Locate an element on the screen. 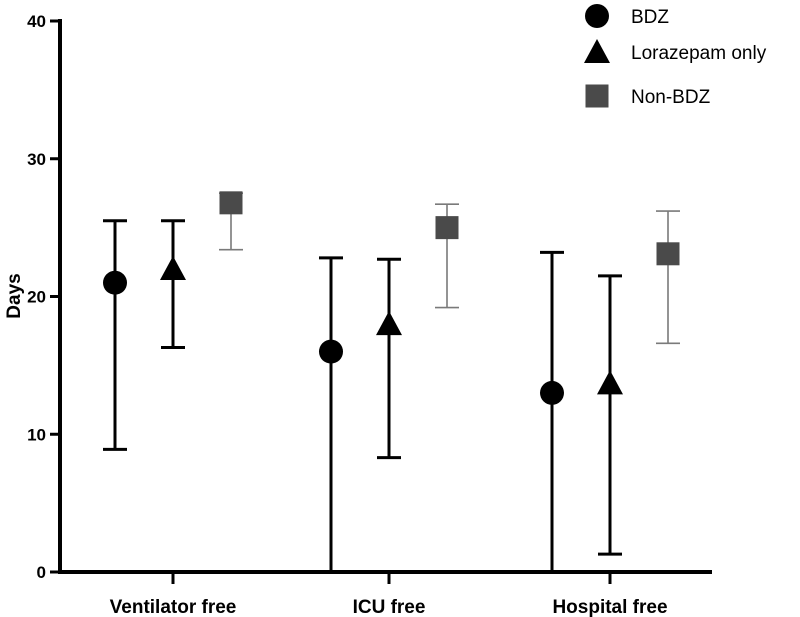 The image size is (800, 617). x-tick-label: Ventilator free is located at coordinates (173, 607).